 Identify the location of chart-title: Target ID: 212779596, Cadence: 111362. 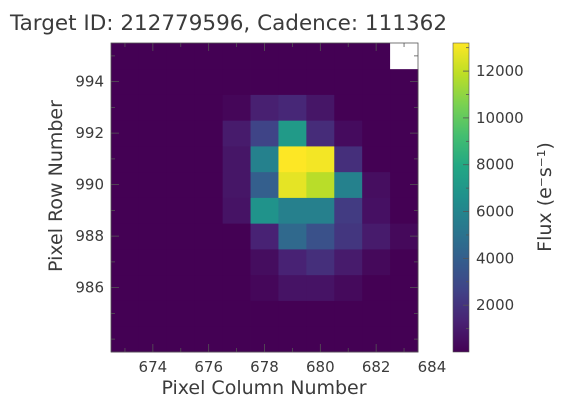
(228, 23).